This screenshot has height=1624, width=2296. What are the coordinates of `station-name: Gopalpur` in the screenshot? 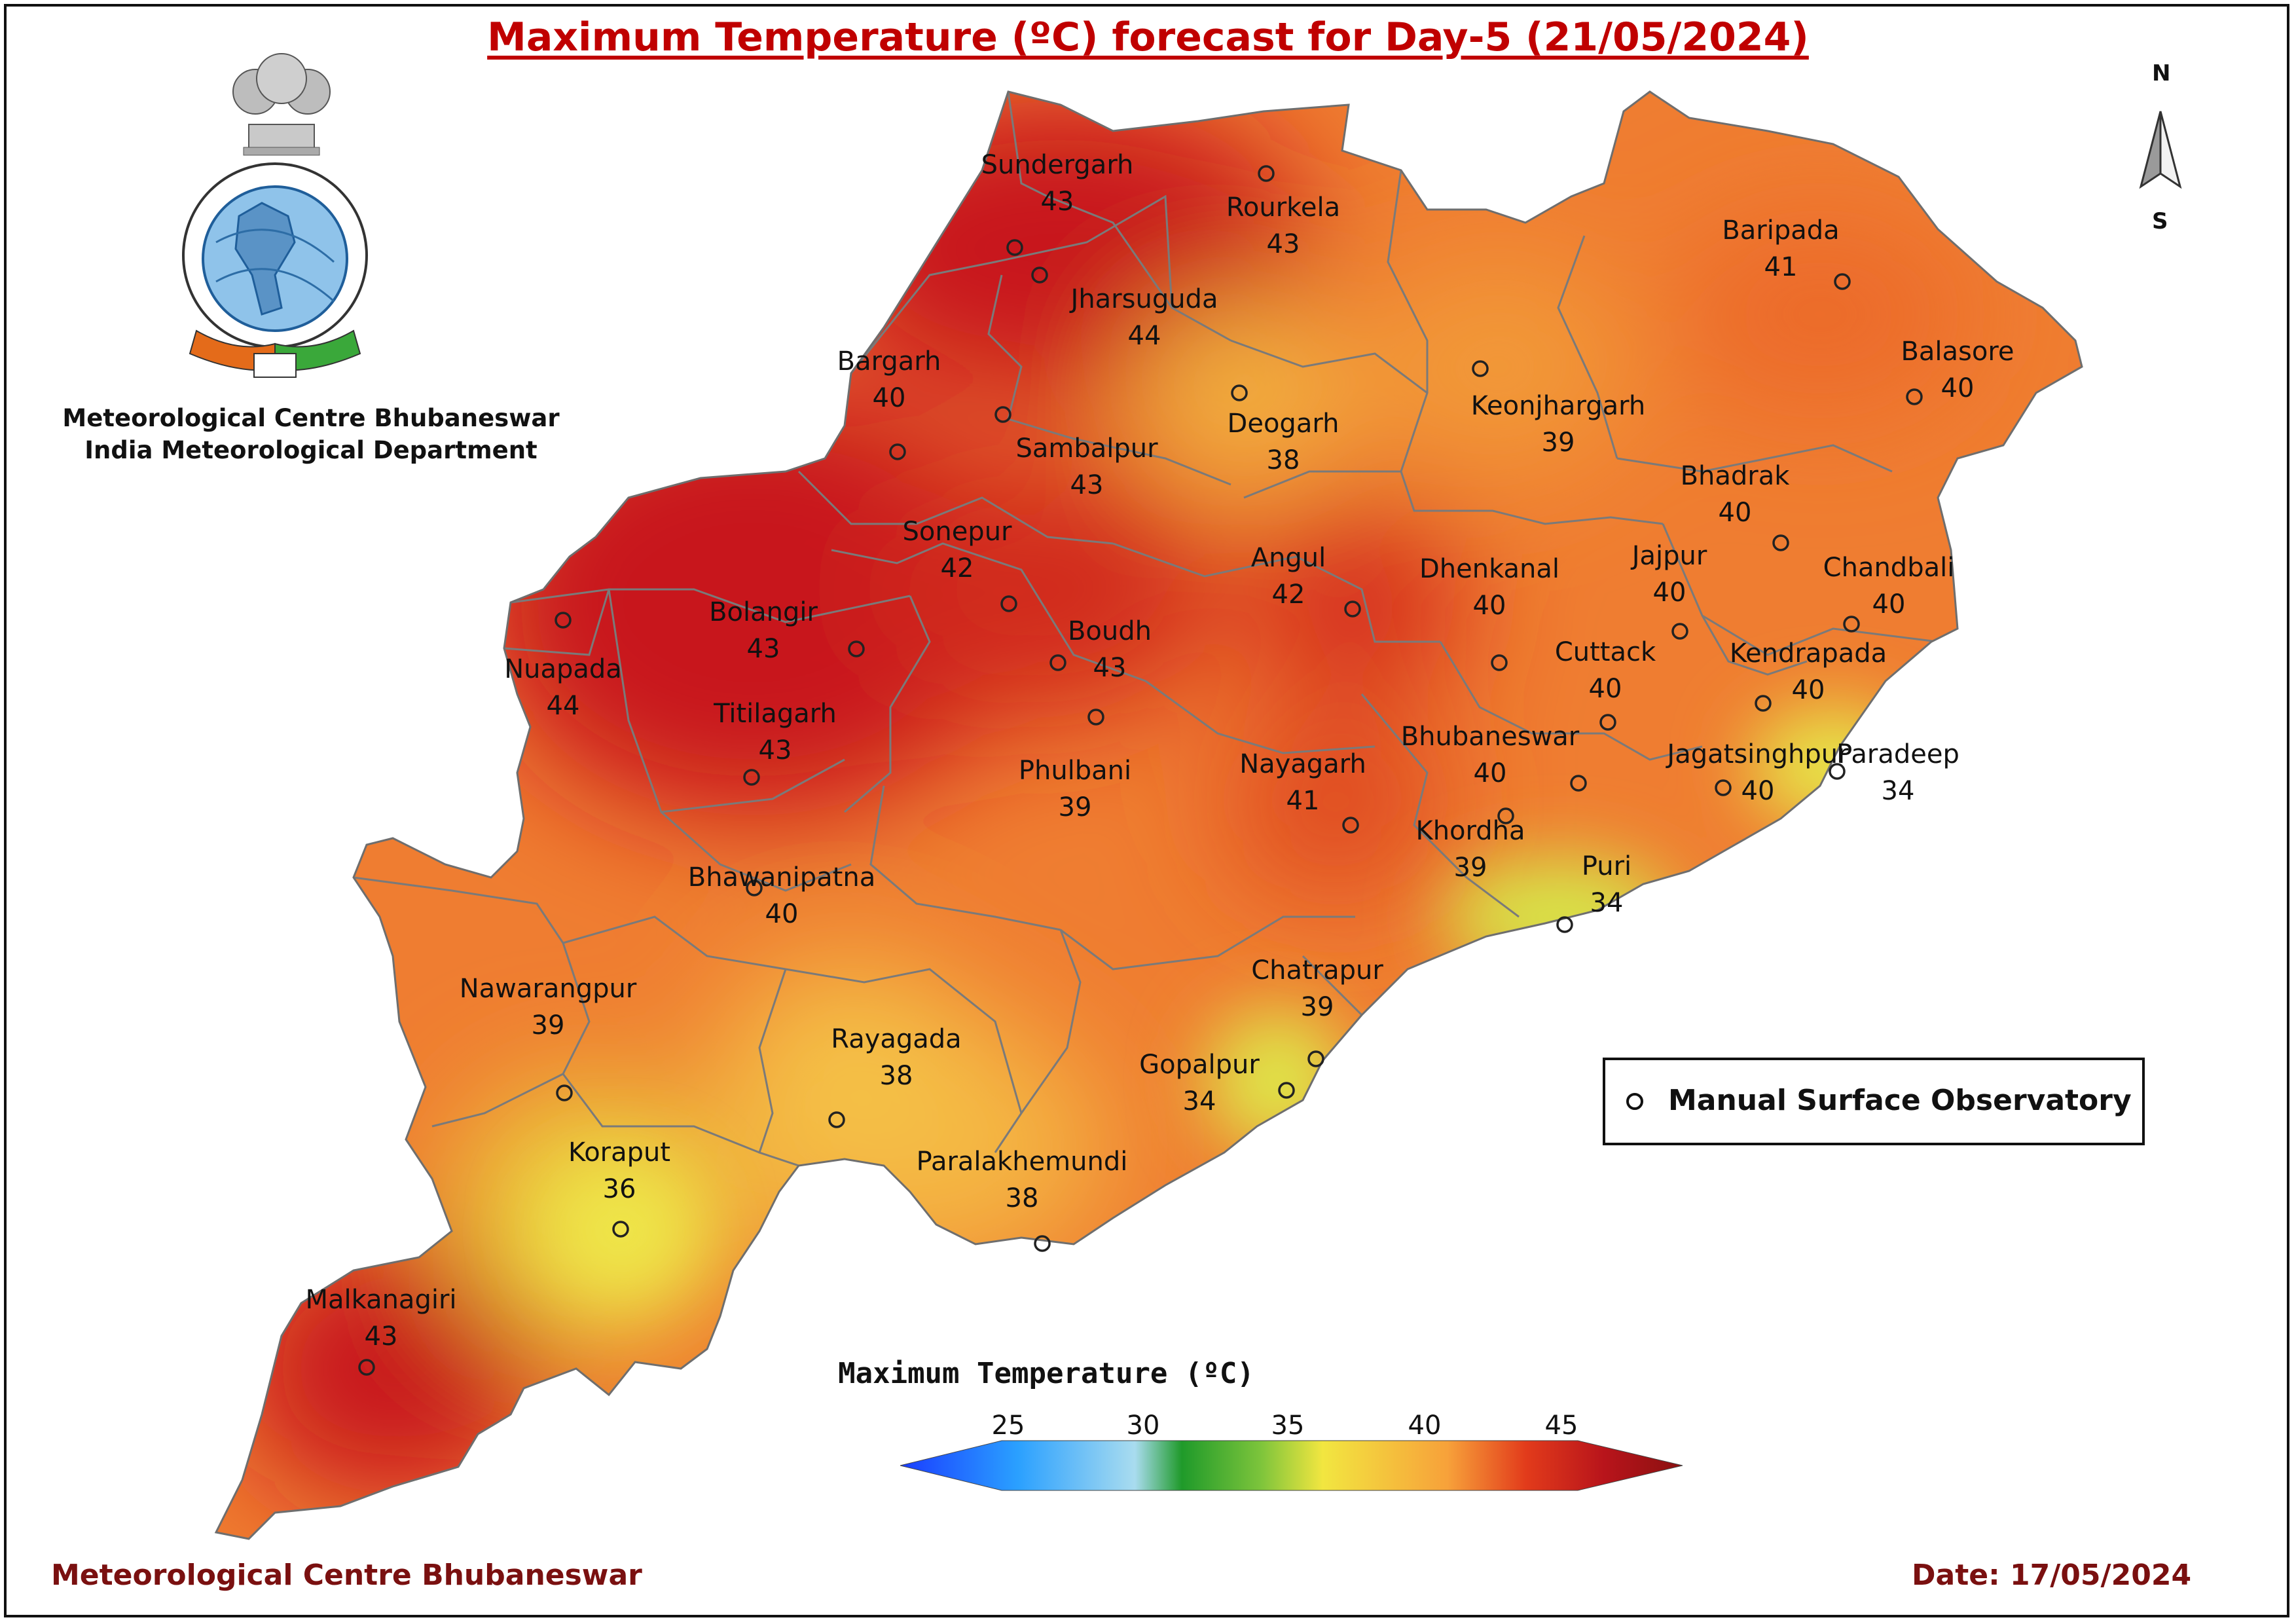 It's located at (1199, 1065).